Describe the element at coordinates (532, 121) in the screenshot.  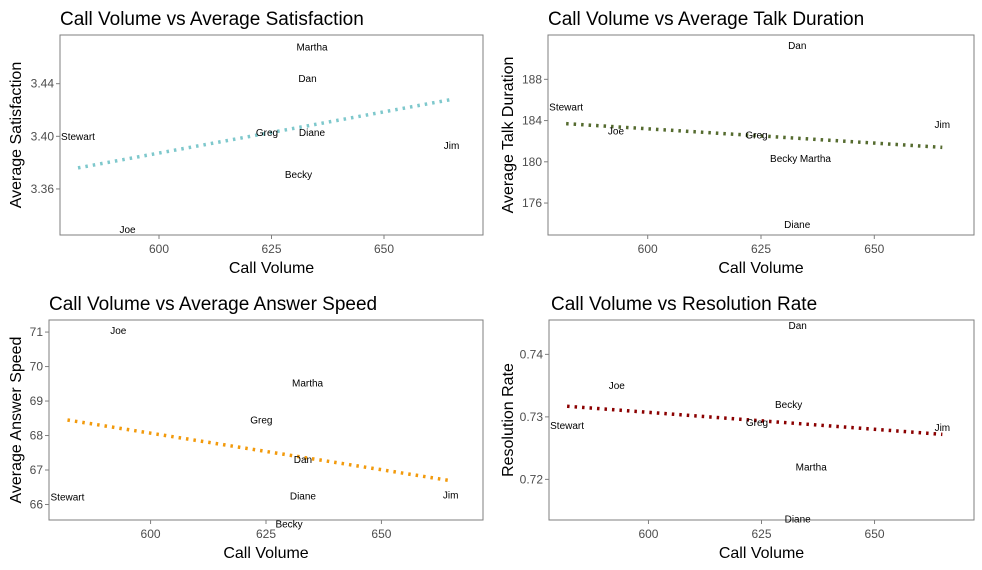
I see `y-tick-label: 184` at that location.